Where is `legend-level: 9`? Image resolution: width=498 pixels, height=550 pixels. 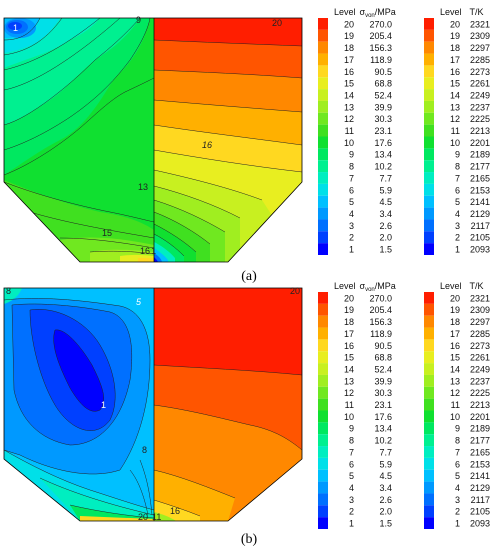
legend-level: 9 is located at coordinates (351, 429).